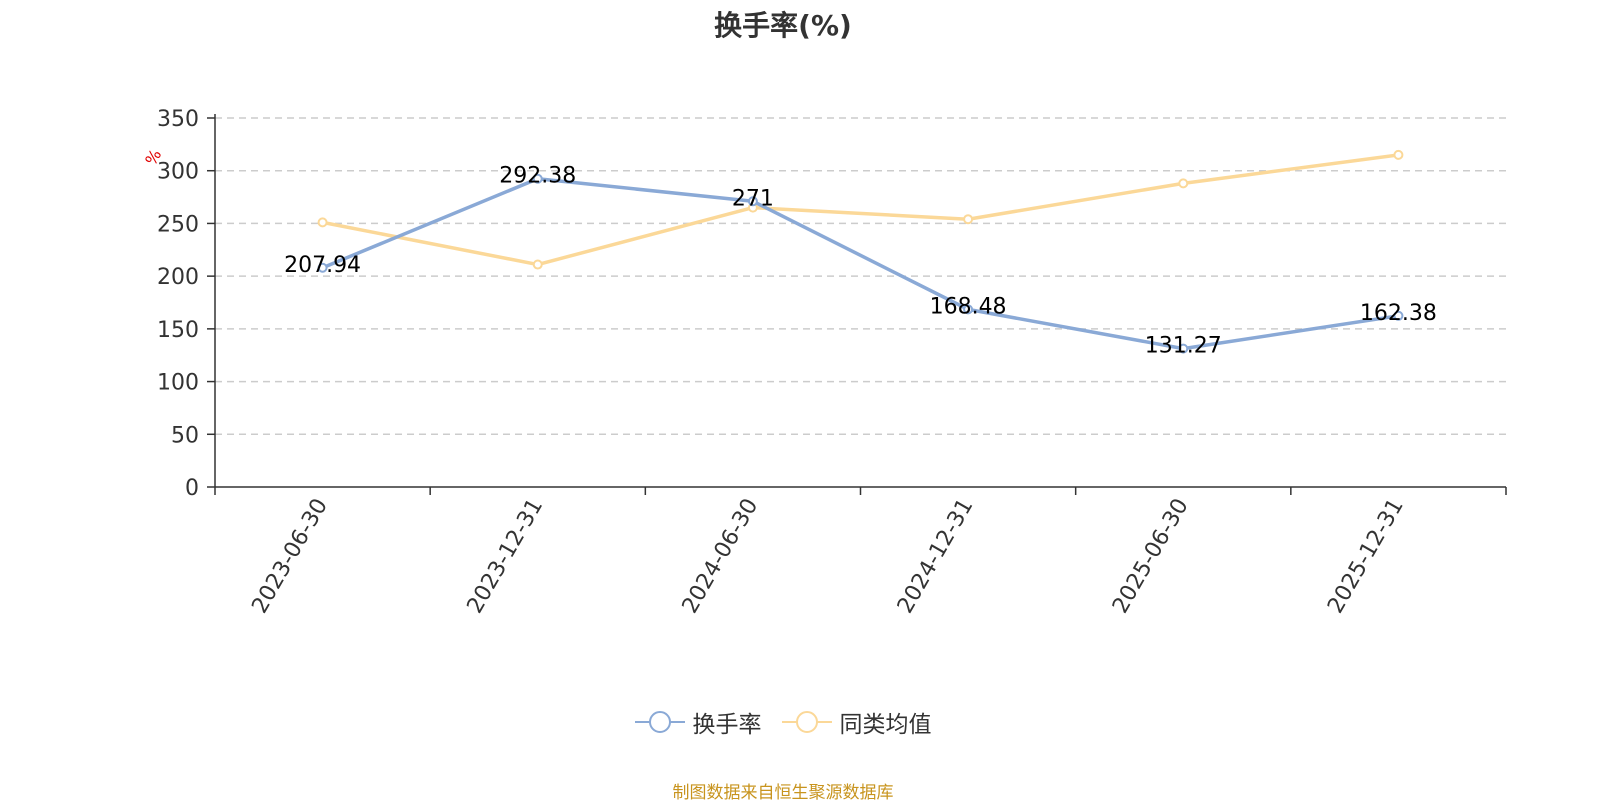 The height and width of the screenshot is (803, 1600). I want to click on data-label: 271, so click(753, 198).